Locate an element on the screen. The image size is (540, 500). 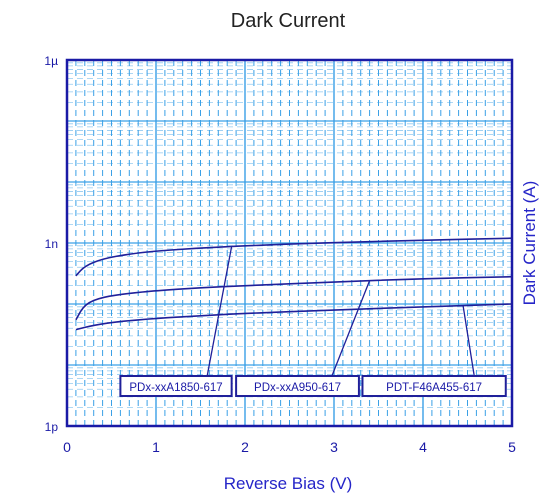
x-tick-labels: 0 1 2 3 4 5 is located at coordinates (289, 447).